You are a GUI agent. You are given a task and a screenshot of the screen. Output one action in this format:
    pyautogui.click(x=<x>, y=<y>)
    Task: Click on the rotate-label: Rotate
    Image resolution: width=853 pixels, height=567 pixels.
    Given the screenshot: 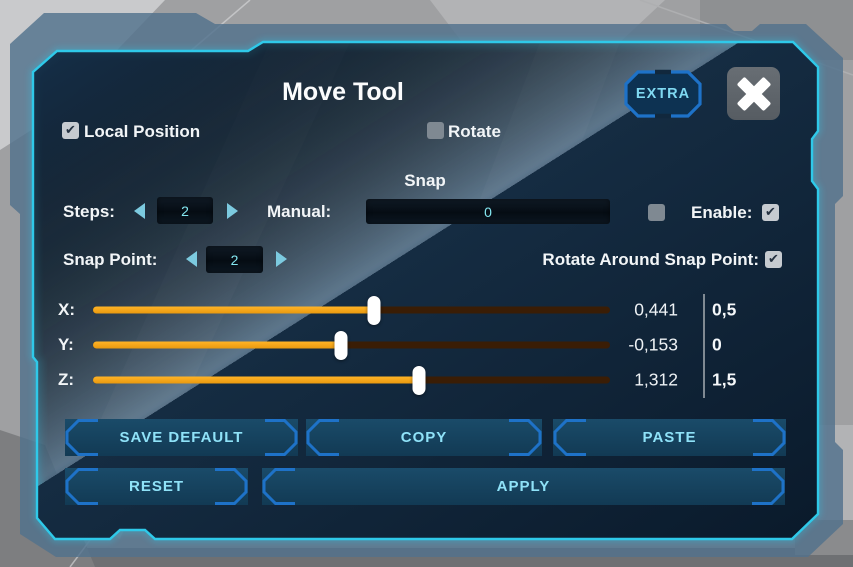 What is the action you would take?
    pyautogui.click(x=474, y=131)
    